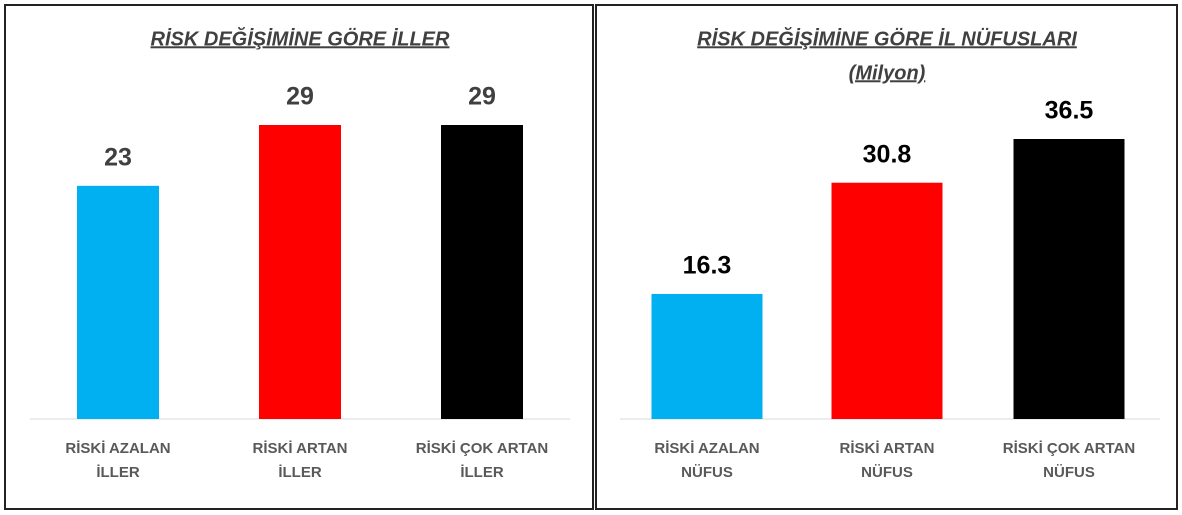 This screenshot has height=515, width=1182. I want to click on chart-subtitle: (Milyon), so click(887, 73).